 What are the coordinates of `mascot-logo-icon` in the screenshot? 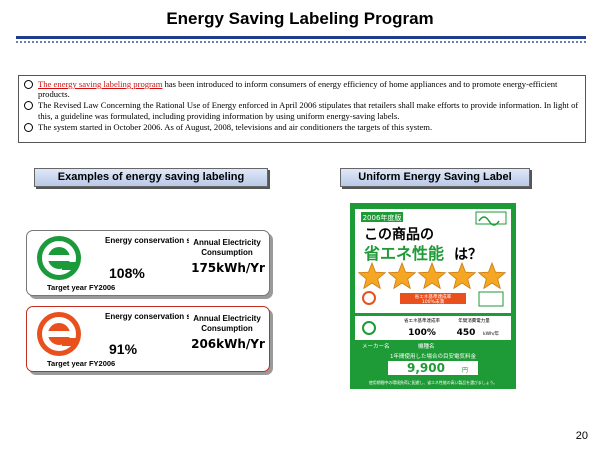 It's located at (491, 218).